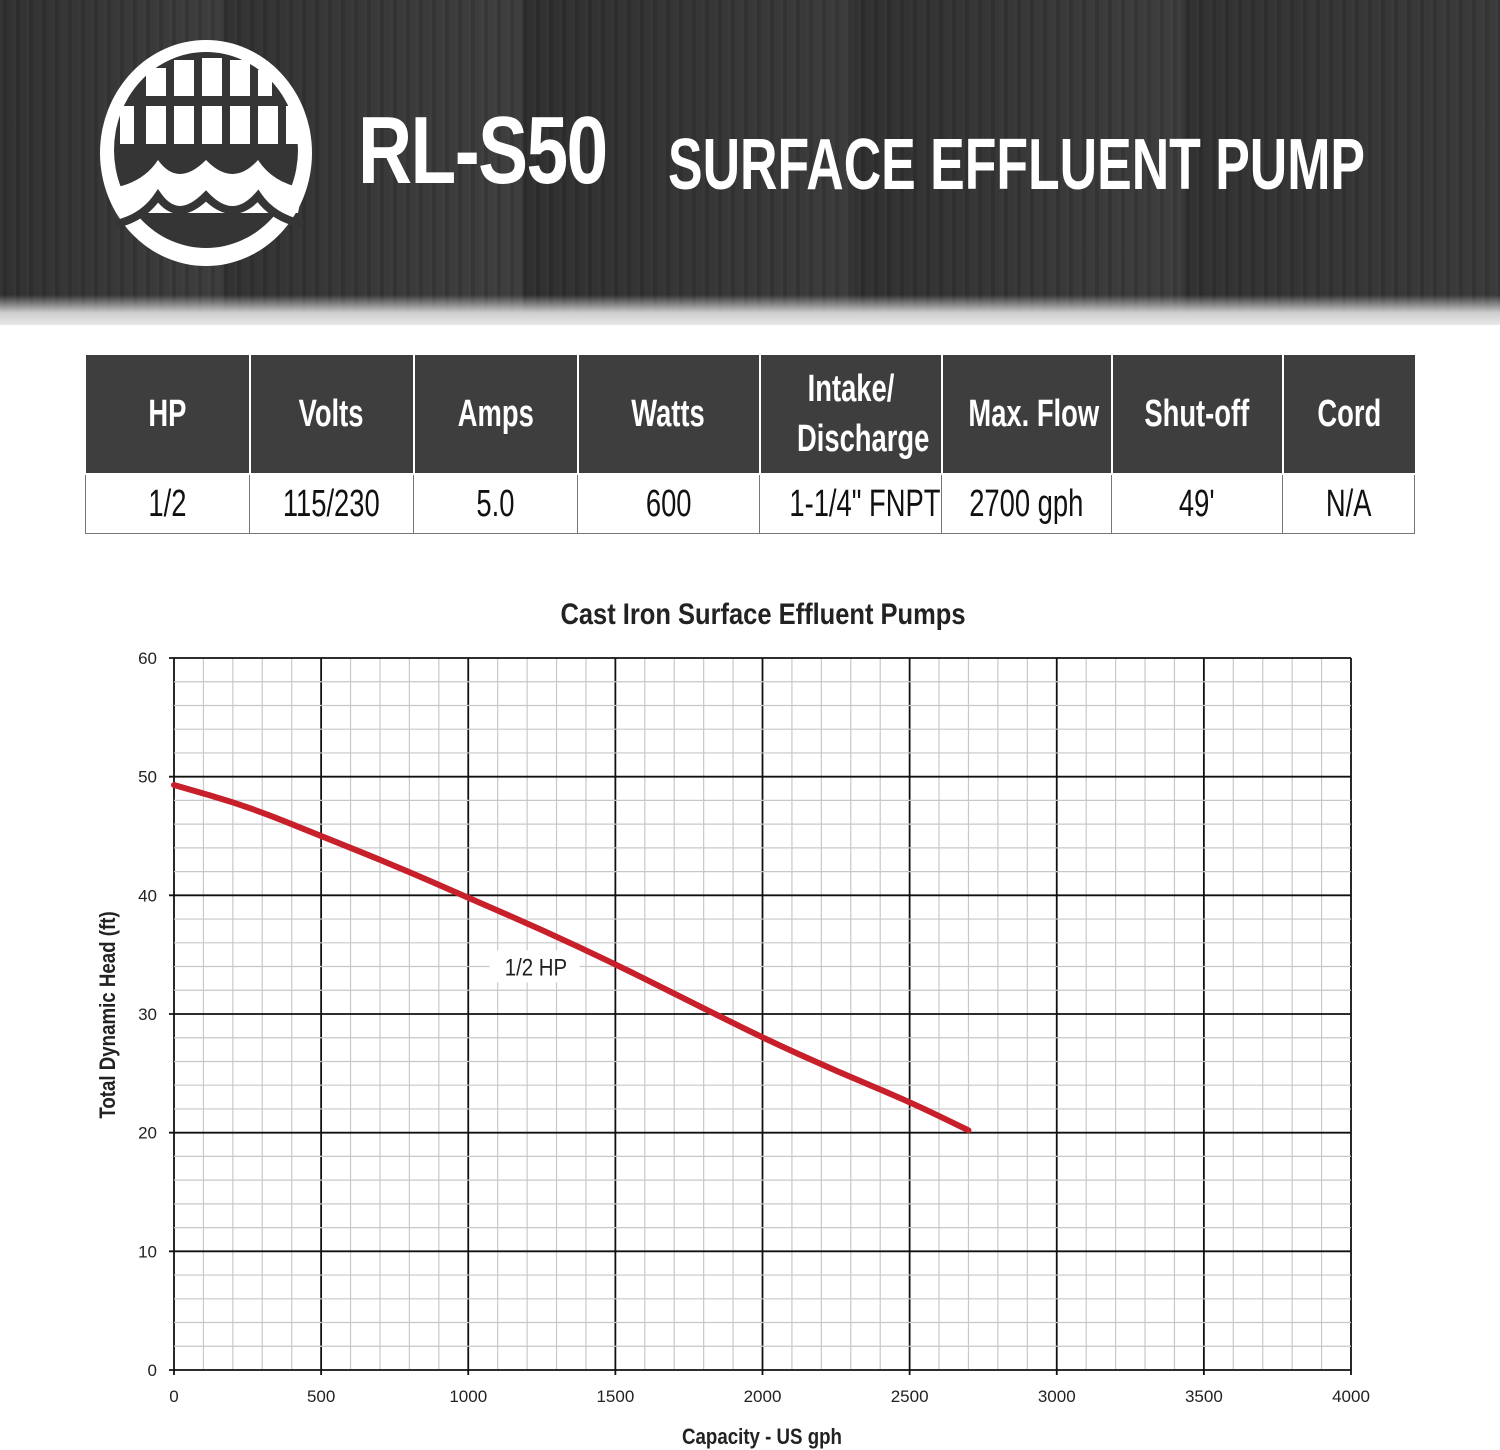 The height and width of the screenshot is (1450, 1500). Describe the element at coordinates (850, 503) in the screenshot. I see `value-intake-discharge: 1-1/4" FNPT` at that location.